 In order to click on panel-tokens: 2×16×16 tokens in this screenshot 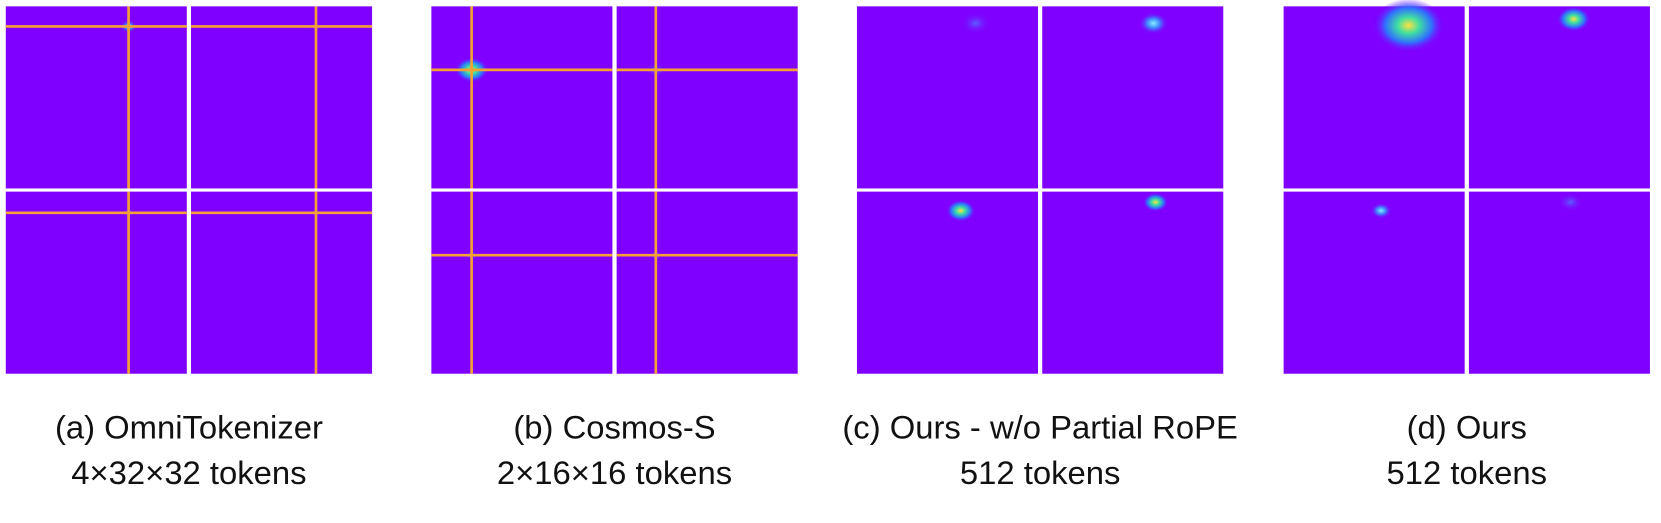, I will do `click(614, 472)`.